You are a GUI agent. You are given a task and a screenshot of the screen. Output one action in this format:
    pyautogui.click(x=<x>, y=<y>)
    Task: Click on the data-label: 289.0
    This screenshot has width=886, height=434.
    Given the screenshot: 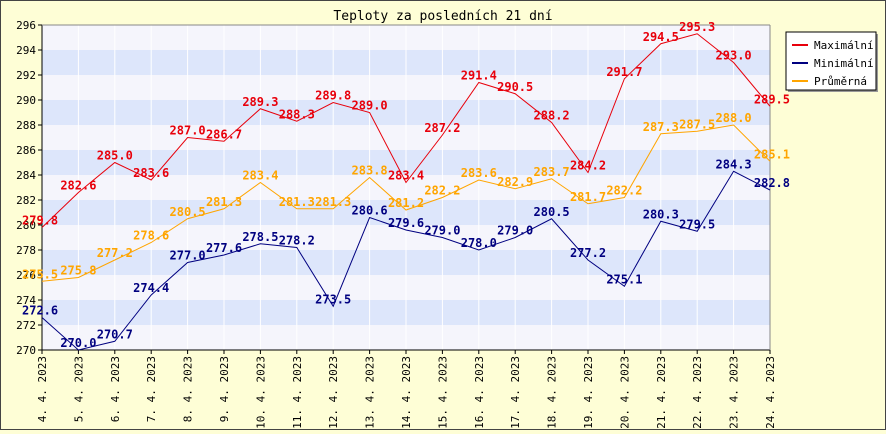 What is the action you would take?
    pyautogui.click(x=370, y=106)
    